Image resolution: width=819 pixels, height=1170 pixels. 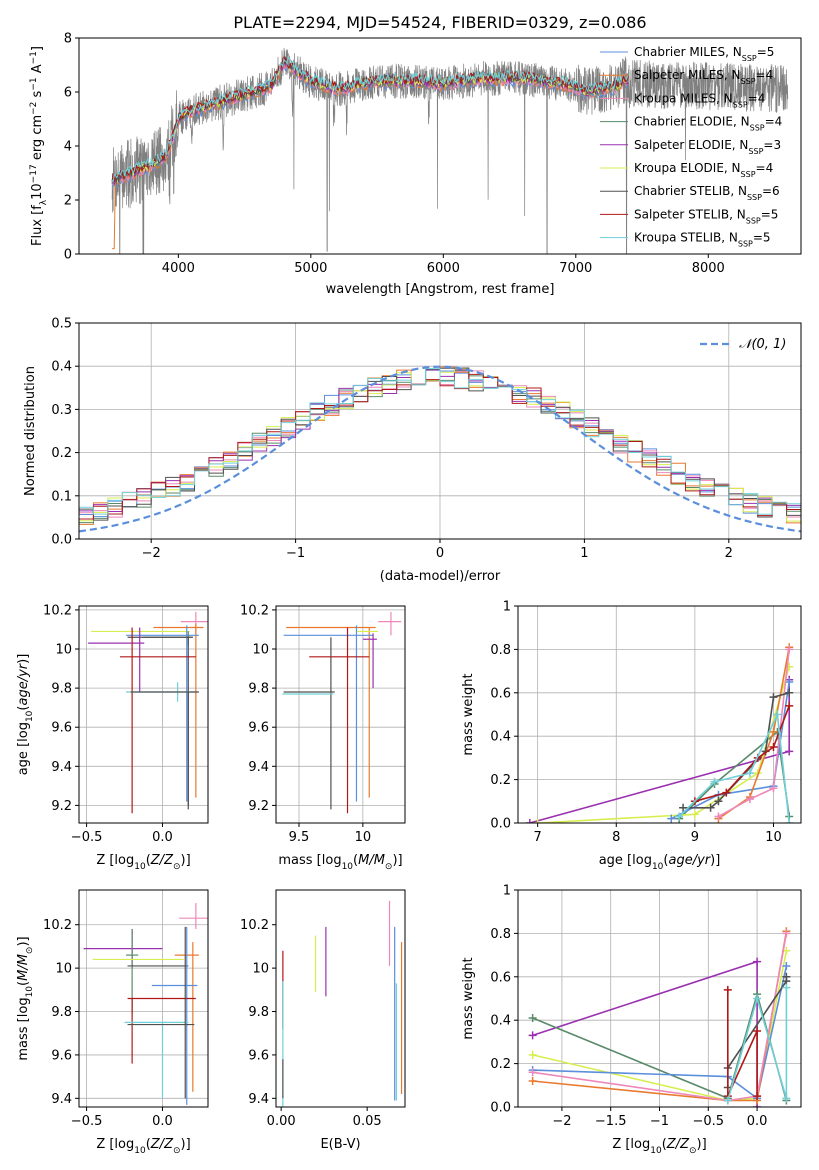 I want to click on y-tick-label: 10, so click(x=260, y=650).